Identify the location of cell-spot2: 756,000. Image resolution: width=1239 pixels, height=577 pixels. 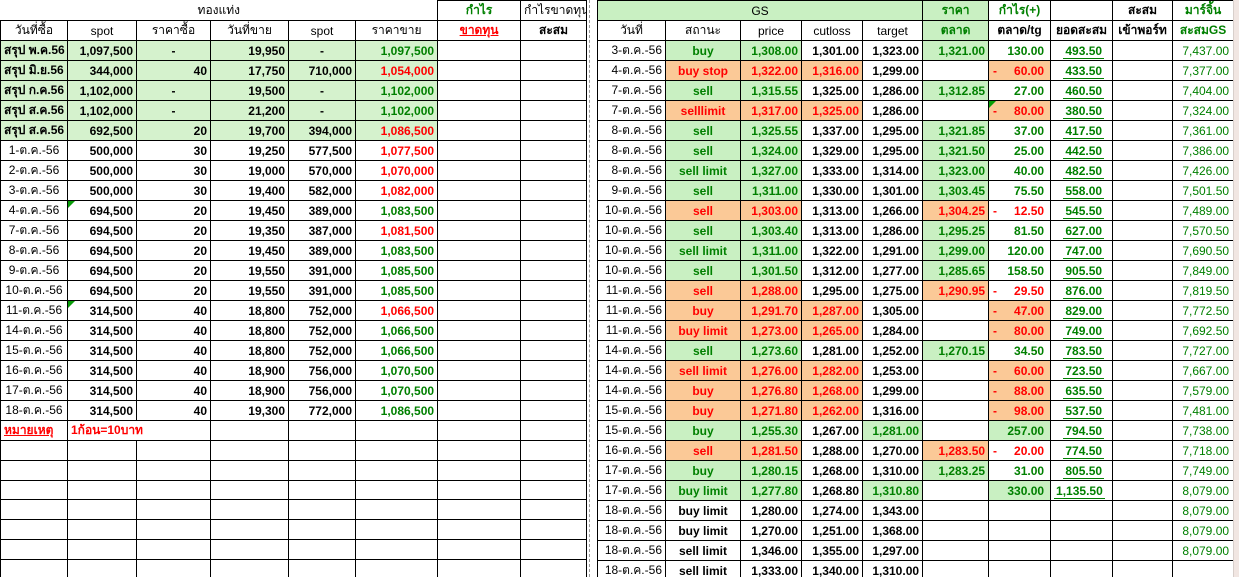
(322, 370).